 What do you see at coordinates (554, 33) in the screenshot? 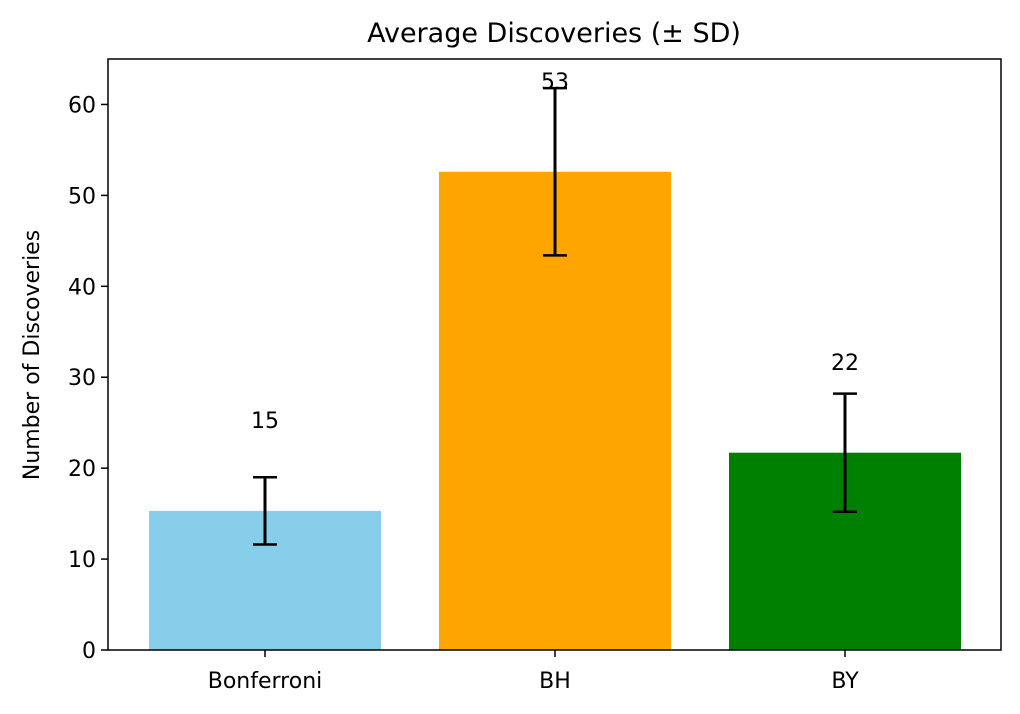
I see `chart-title: Average Discoveries (± SD)` at bounding box center [554, 33].